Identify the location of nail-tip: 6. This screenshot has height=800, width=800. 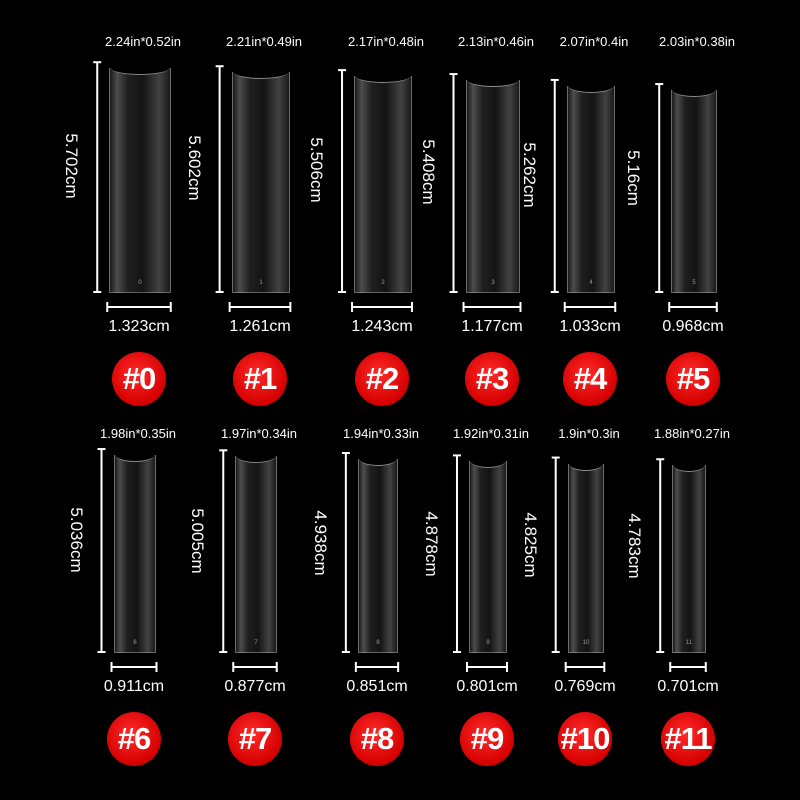
(135, 550).